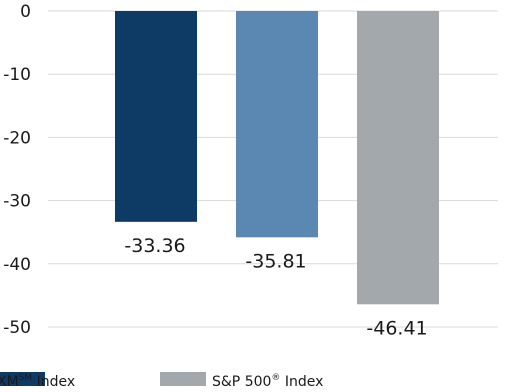 This screenshot has height=392, width=513. Describe the element at coordinates (17, 202) in the screenshot. I see `y-tick-label: -30` at that location.